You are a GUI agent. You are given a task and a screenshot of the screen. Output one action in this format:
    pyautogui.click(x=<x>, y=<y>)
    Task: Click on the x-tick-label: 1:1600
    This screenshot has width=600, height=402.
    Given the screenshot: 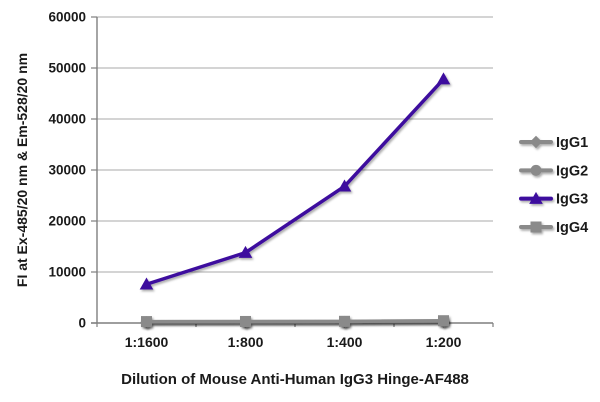 What is the action you would take?
    pyautogui.click(x=147, y=342)
    